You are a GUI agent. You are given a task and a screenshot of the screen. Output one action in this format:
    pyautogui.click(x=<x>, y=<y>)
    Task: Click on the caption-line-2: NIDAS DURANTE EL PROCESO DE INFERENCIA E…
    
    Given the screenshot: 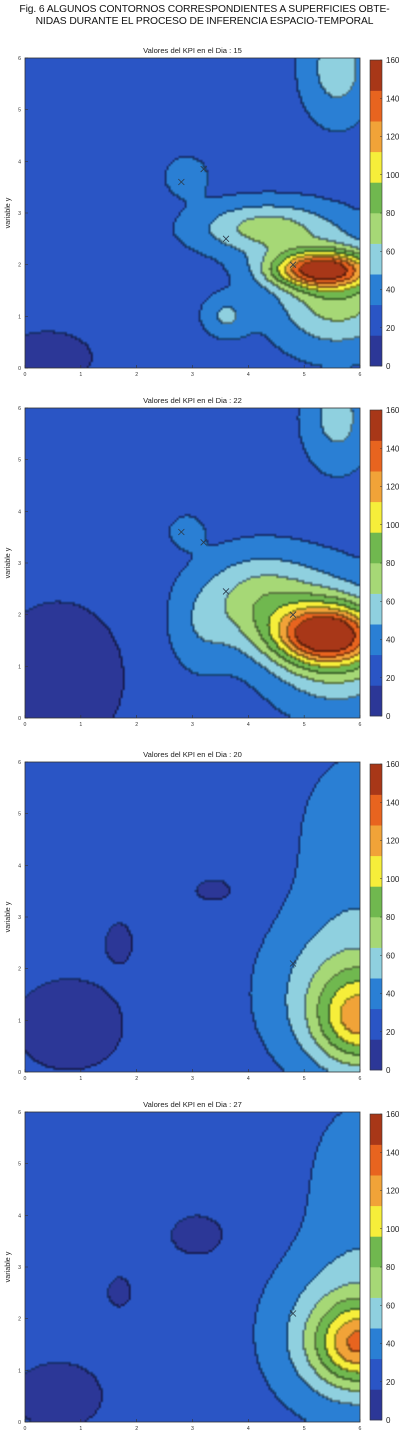 What is the action you would take?
    pyautogui.click(x=204, y=21)
    